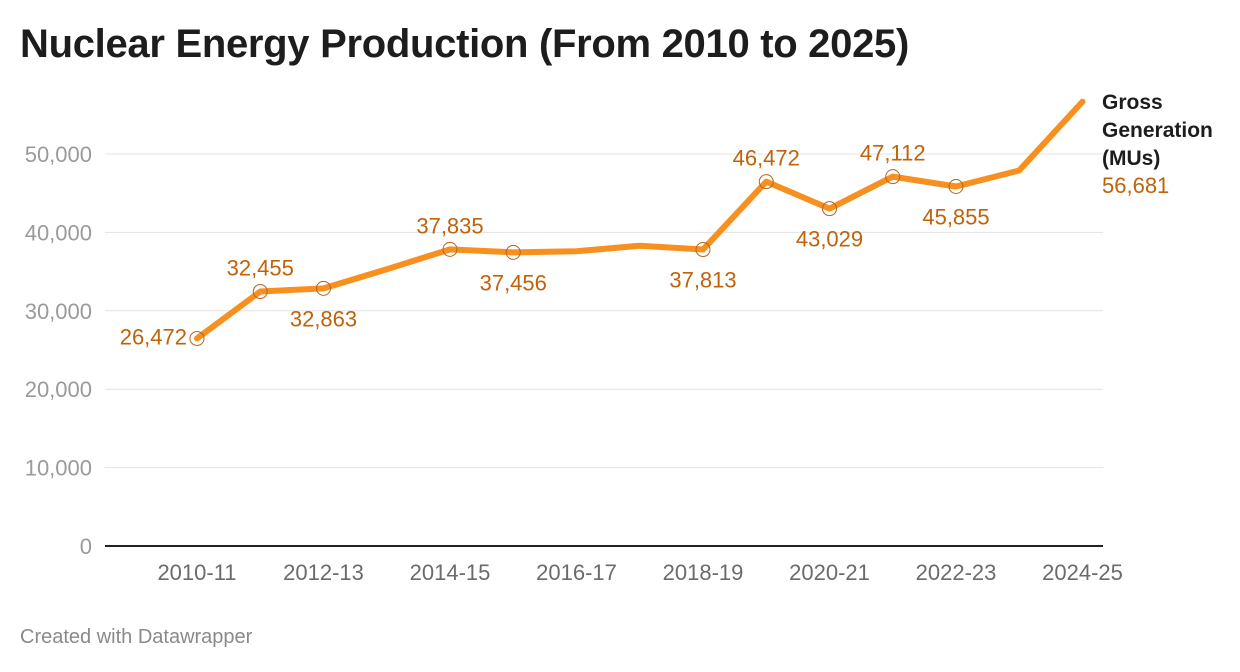 The height and width of the screenshot is (672, 1240). What do you see at coordinates (1135, 185) in the screenshot?
I see `data-label-last-value: 56,681` at bounding box center [1135, 185].